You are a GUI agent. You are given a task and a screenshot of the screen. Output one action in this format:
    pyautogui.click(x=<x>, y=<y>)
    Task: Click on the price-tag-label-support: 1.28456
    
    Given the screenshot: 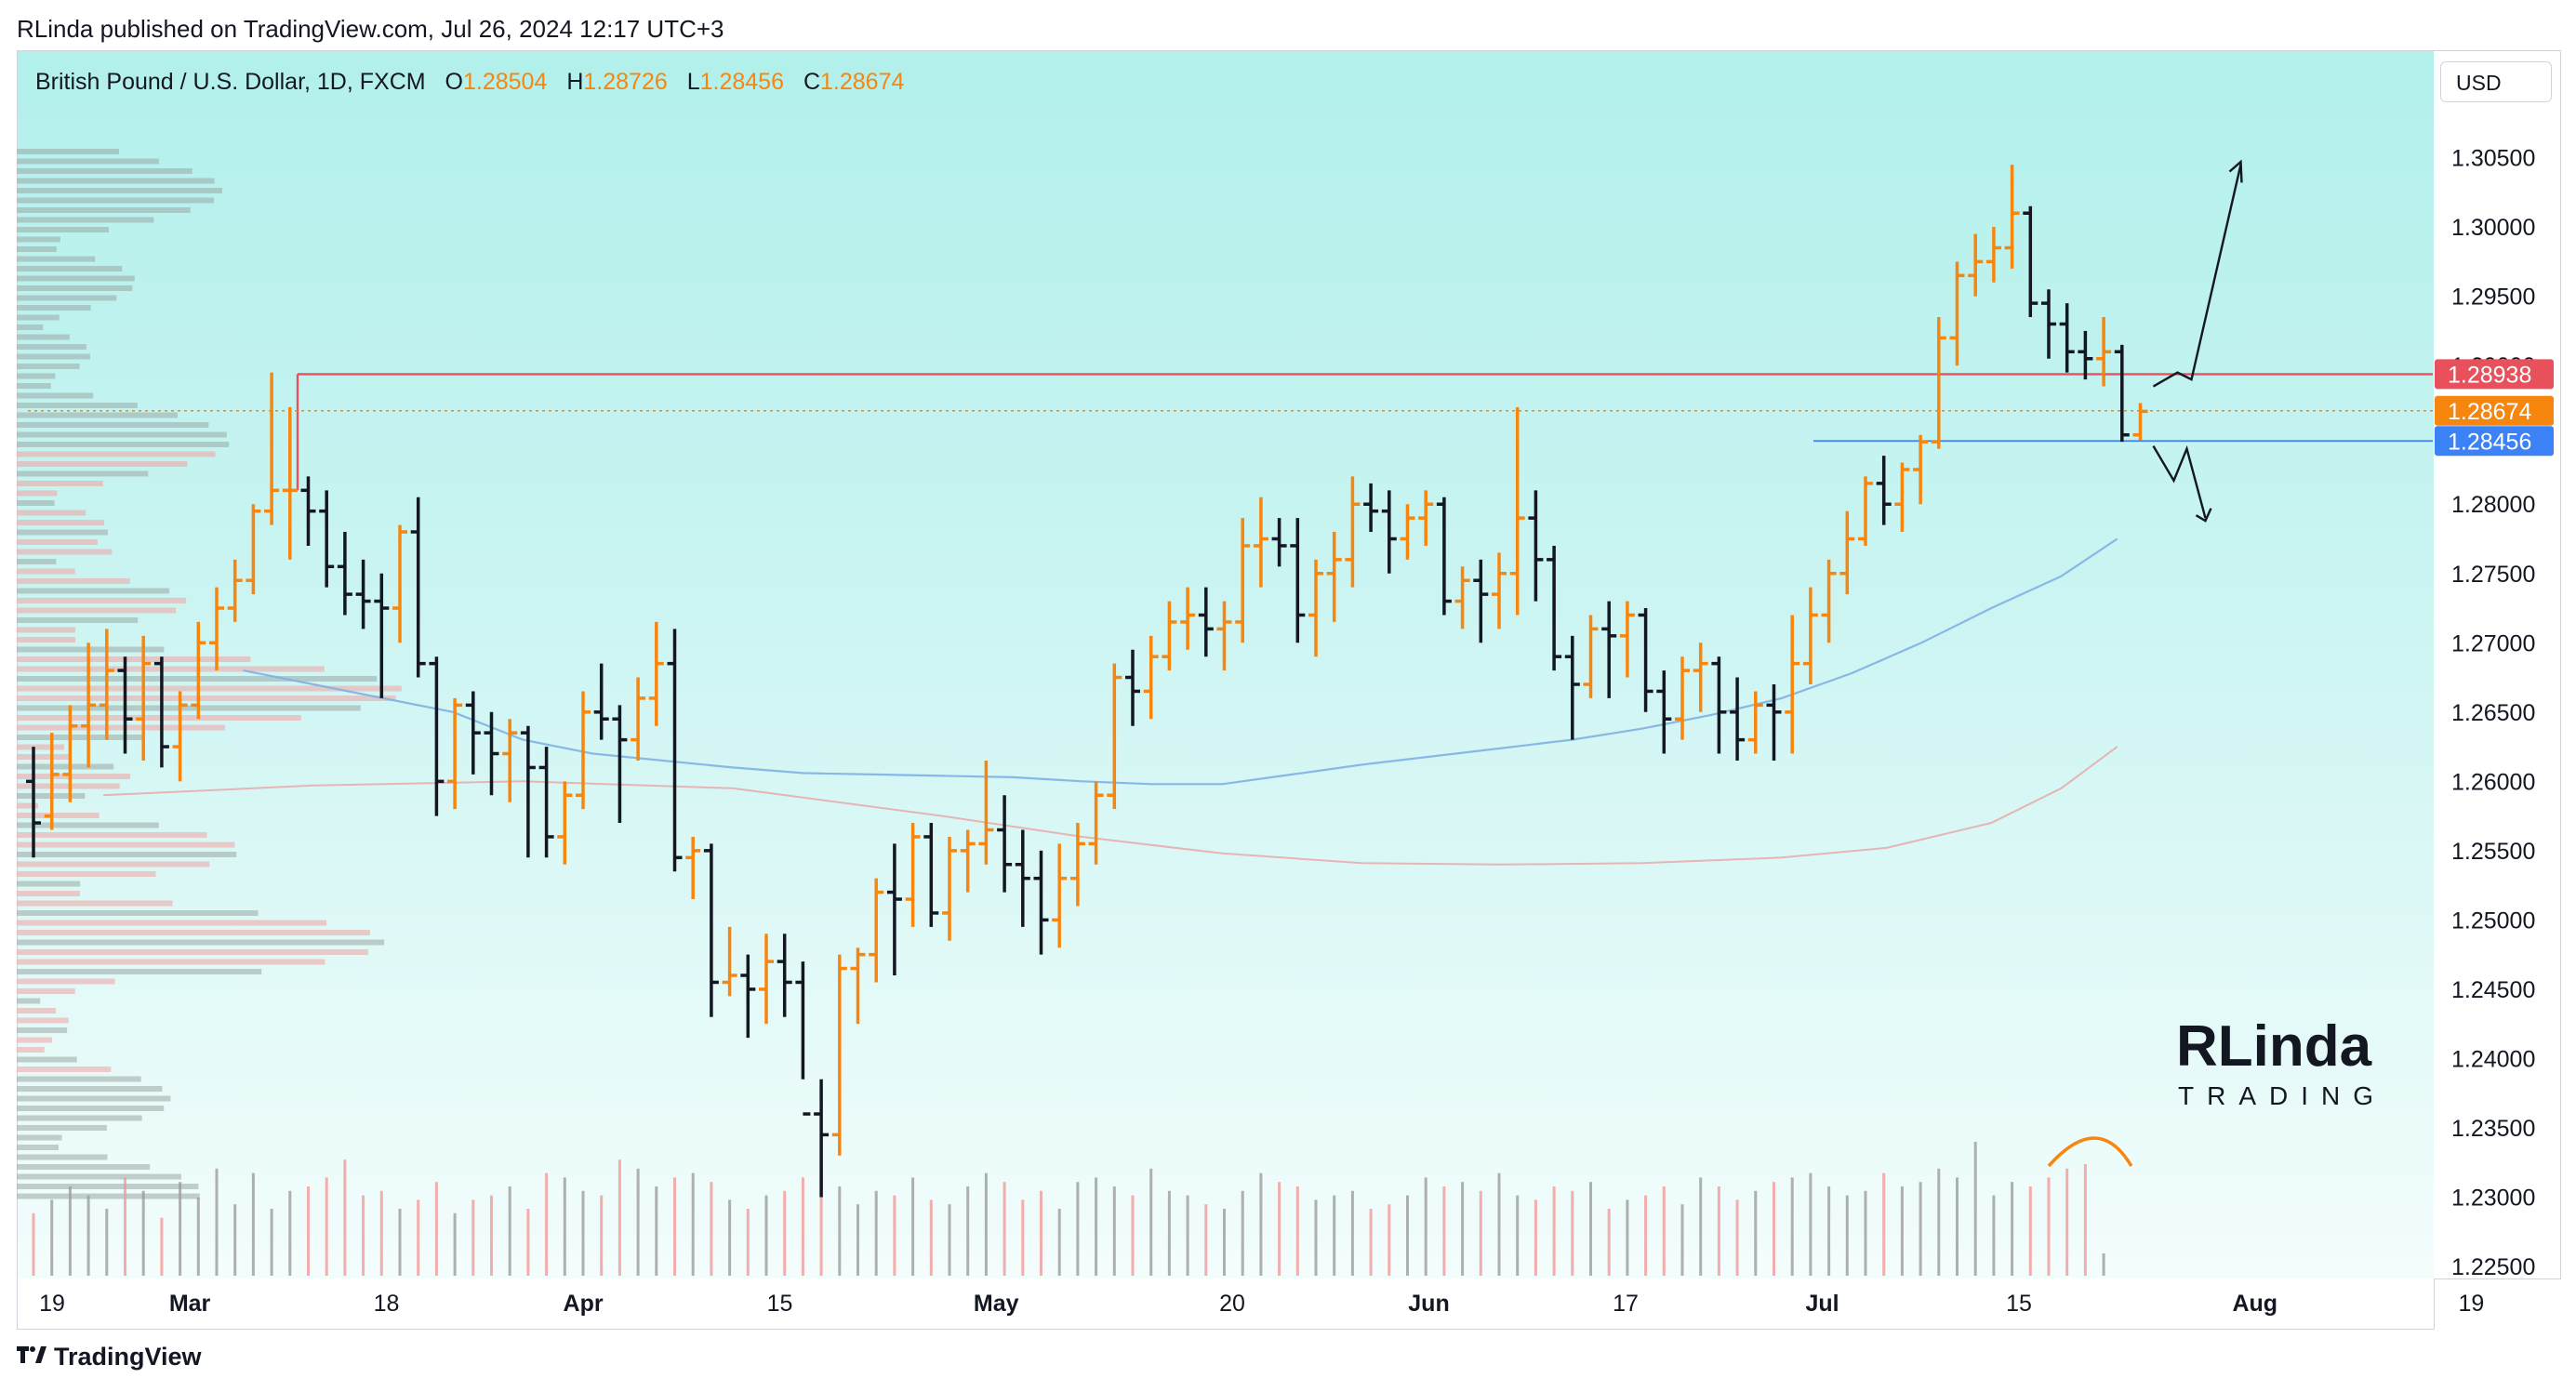 What is the action you would take?
    pyautogui.click(x=2489, y=442)
    